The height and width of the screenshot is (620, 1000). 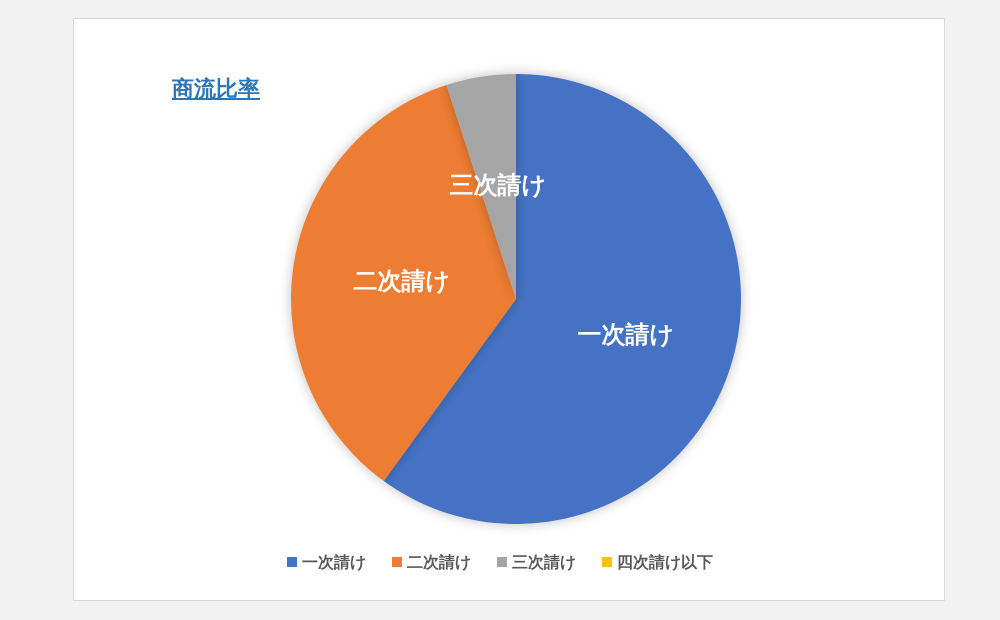 I want to click on legend-label: 四次請け以下, so click(x=665, y=562).